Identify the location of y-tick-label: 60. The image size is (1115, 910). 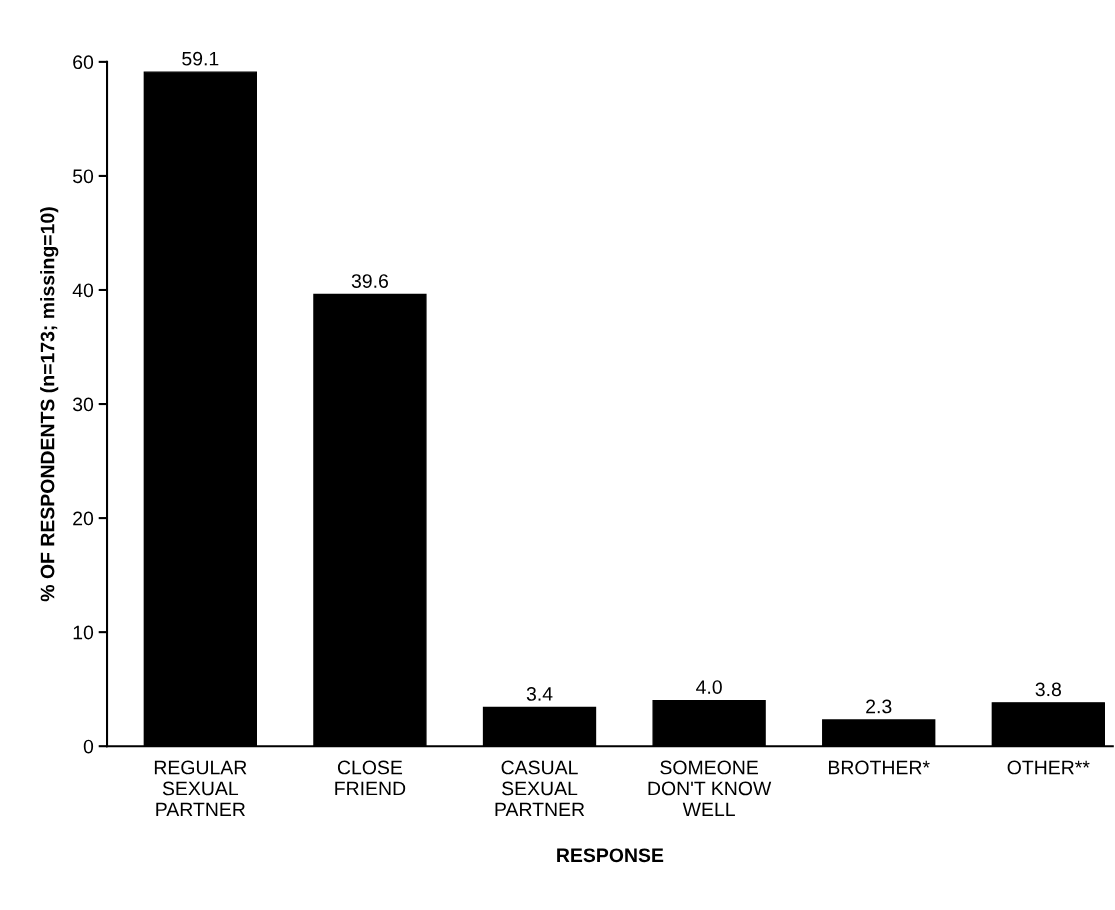
(83, 62).